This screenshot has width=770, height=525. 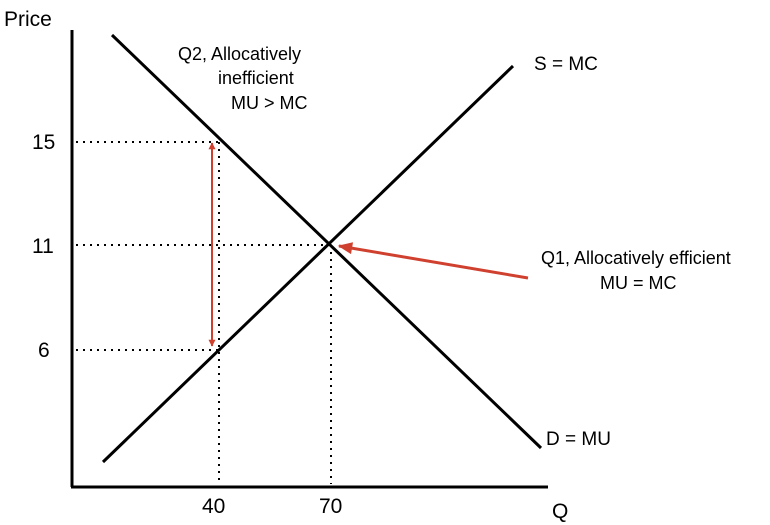 What do you see at coordinates (28, 19) in the screenshot?
I see `y-axis-title: Price` at bounding box center [28, 19].